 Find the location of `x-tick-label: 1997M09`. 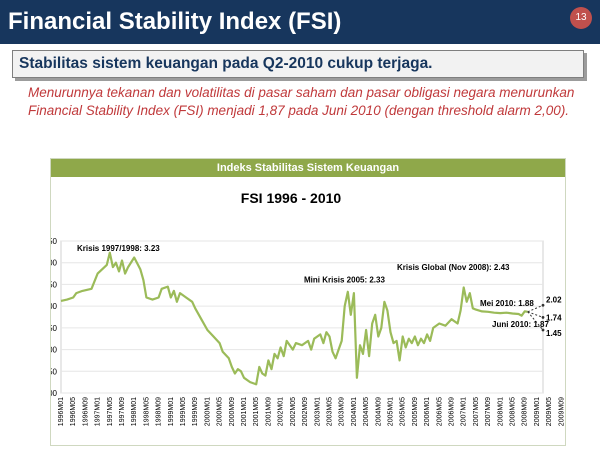

x-tick-label: 1997M09 is located at coordinates (122, 411).